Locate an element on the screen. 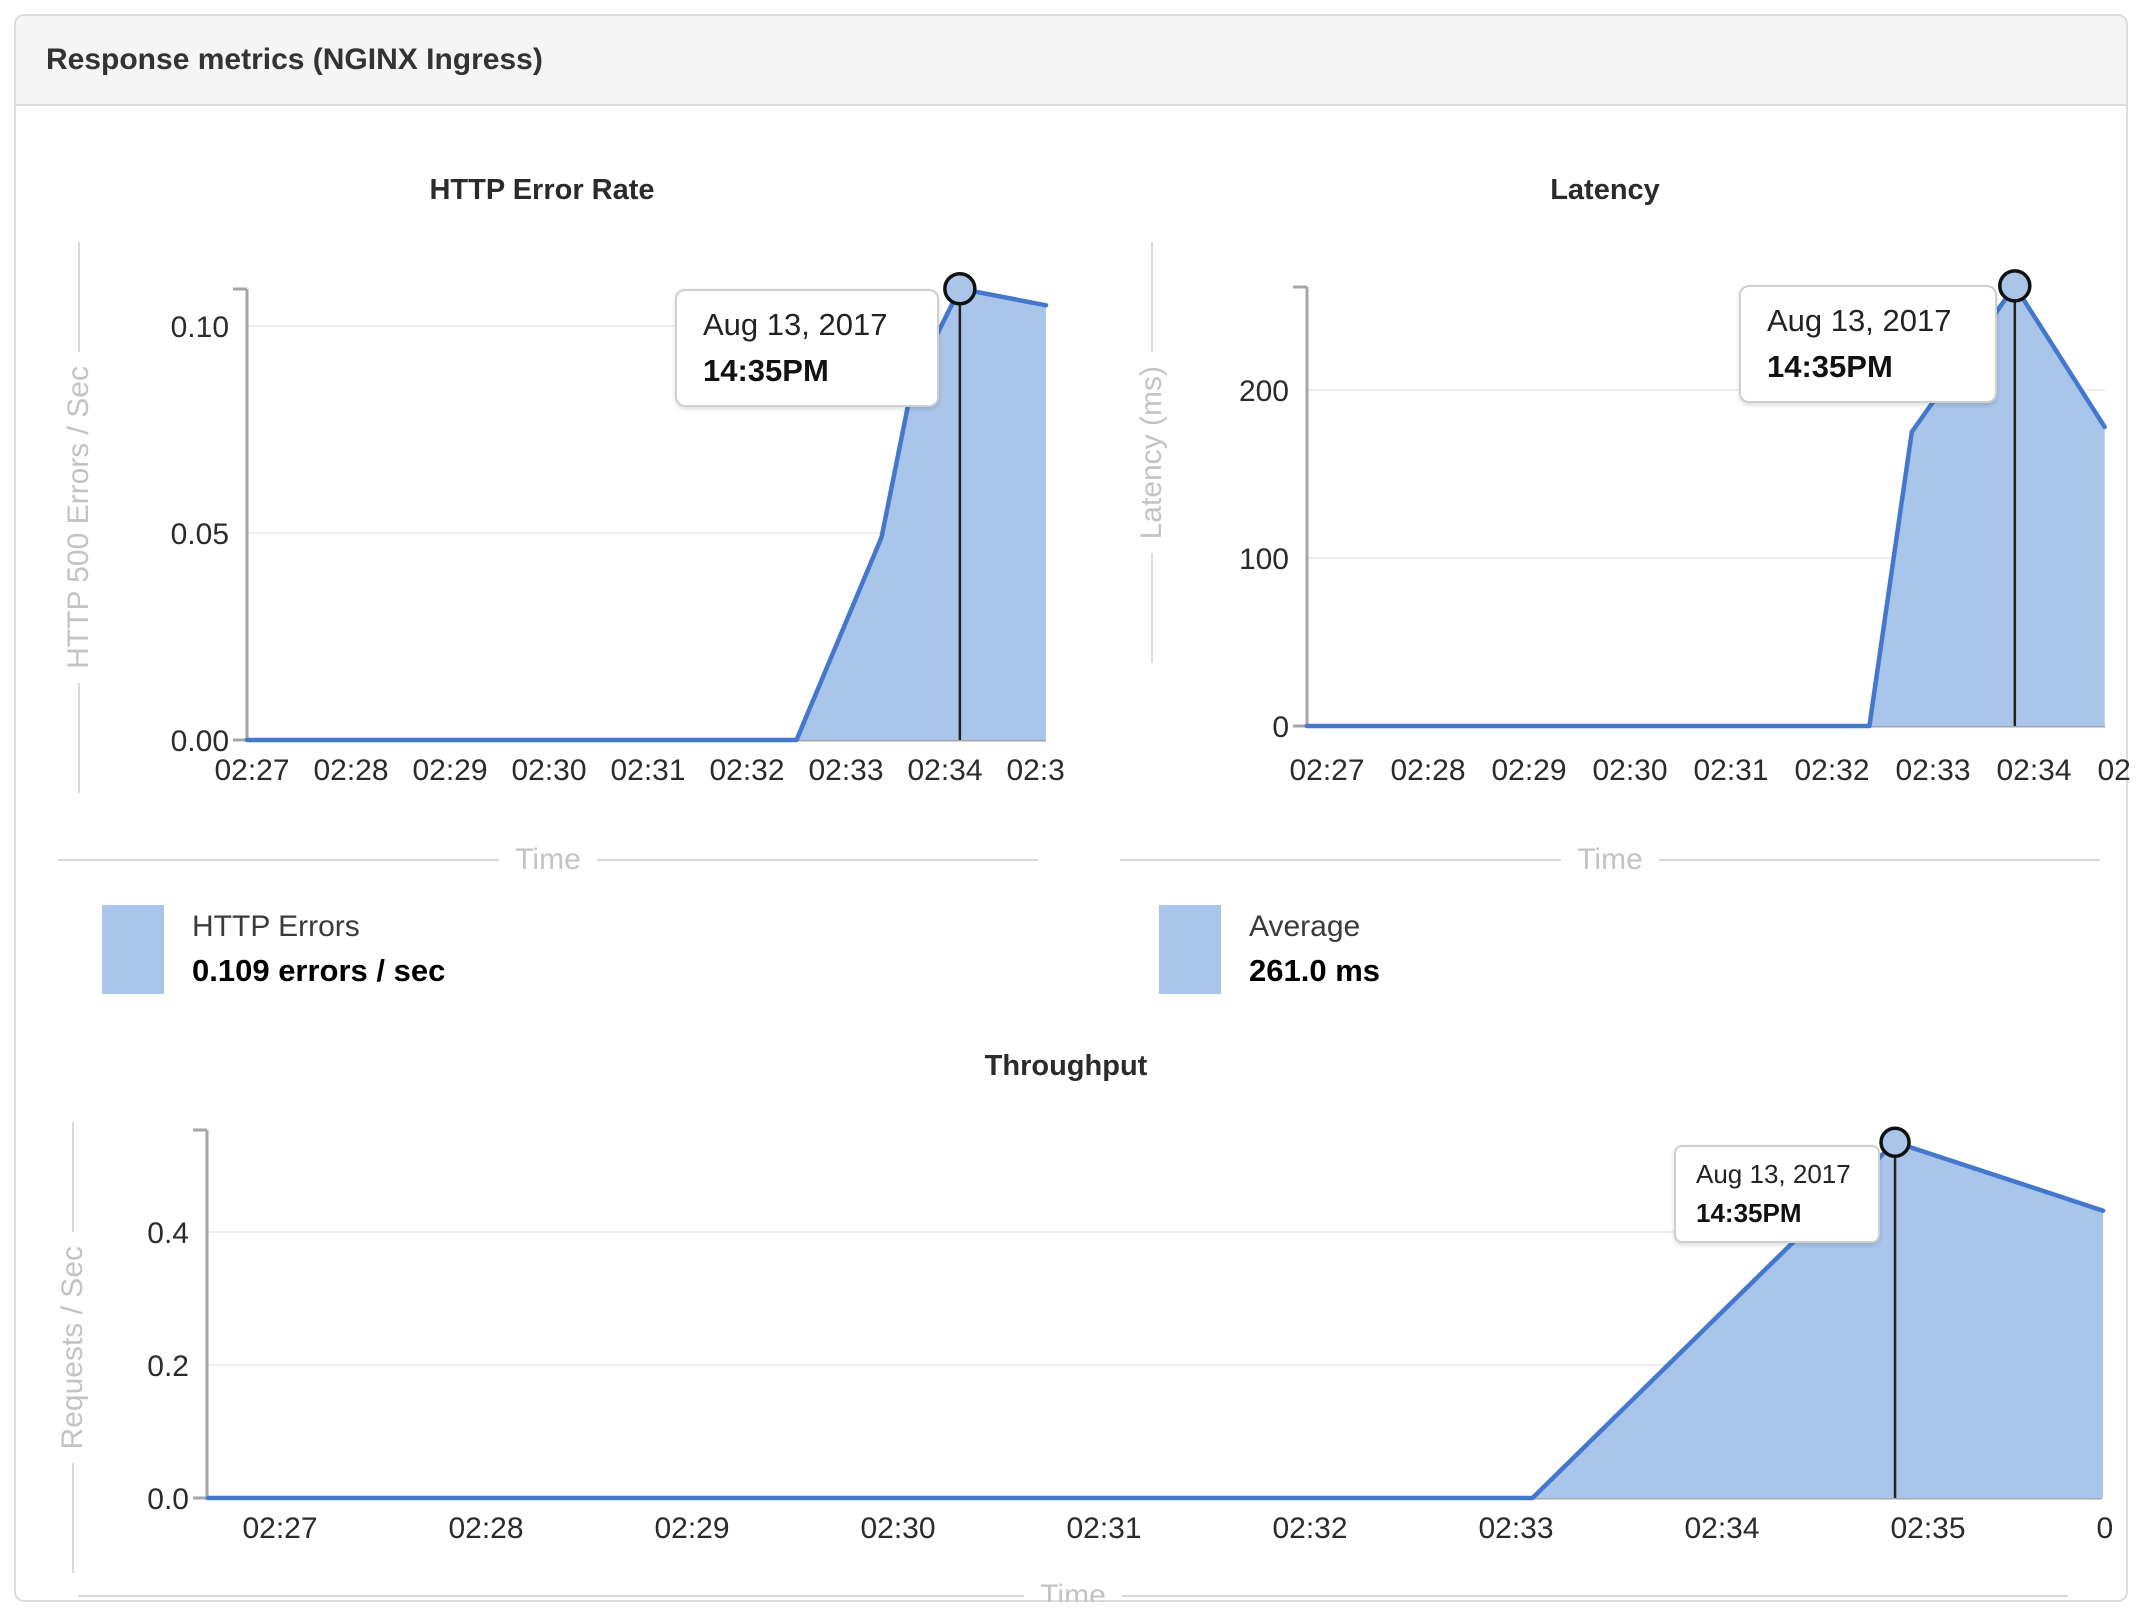  legend-average: Average 261.0 ms is located at coordinates (1269, 949).